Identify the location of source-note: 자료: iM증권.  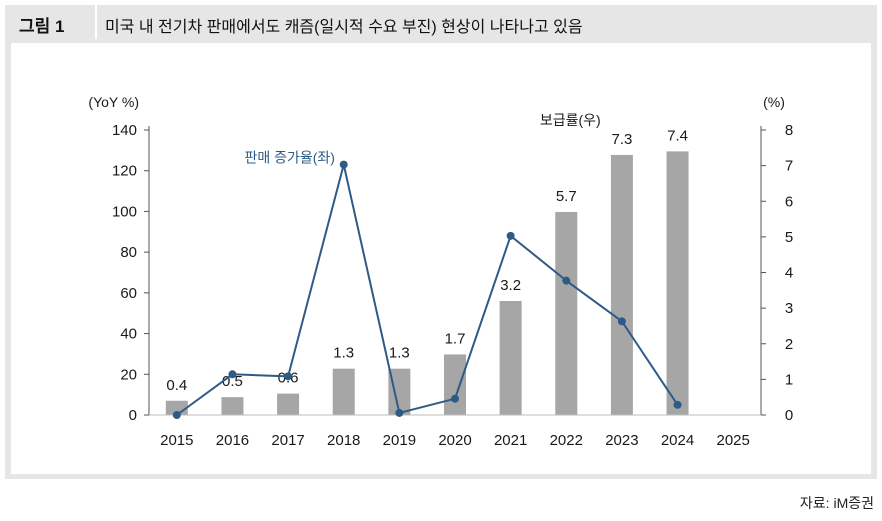
(836, 503).